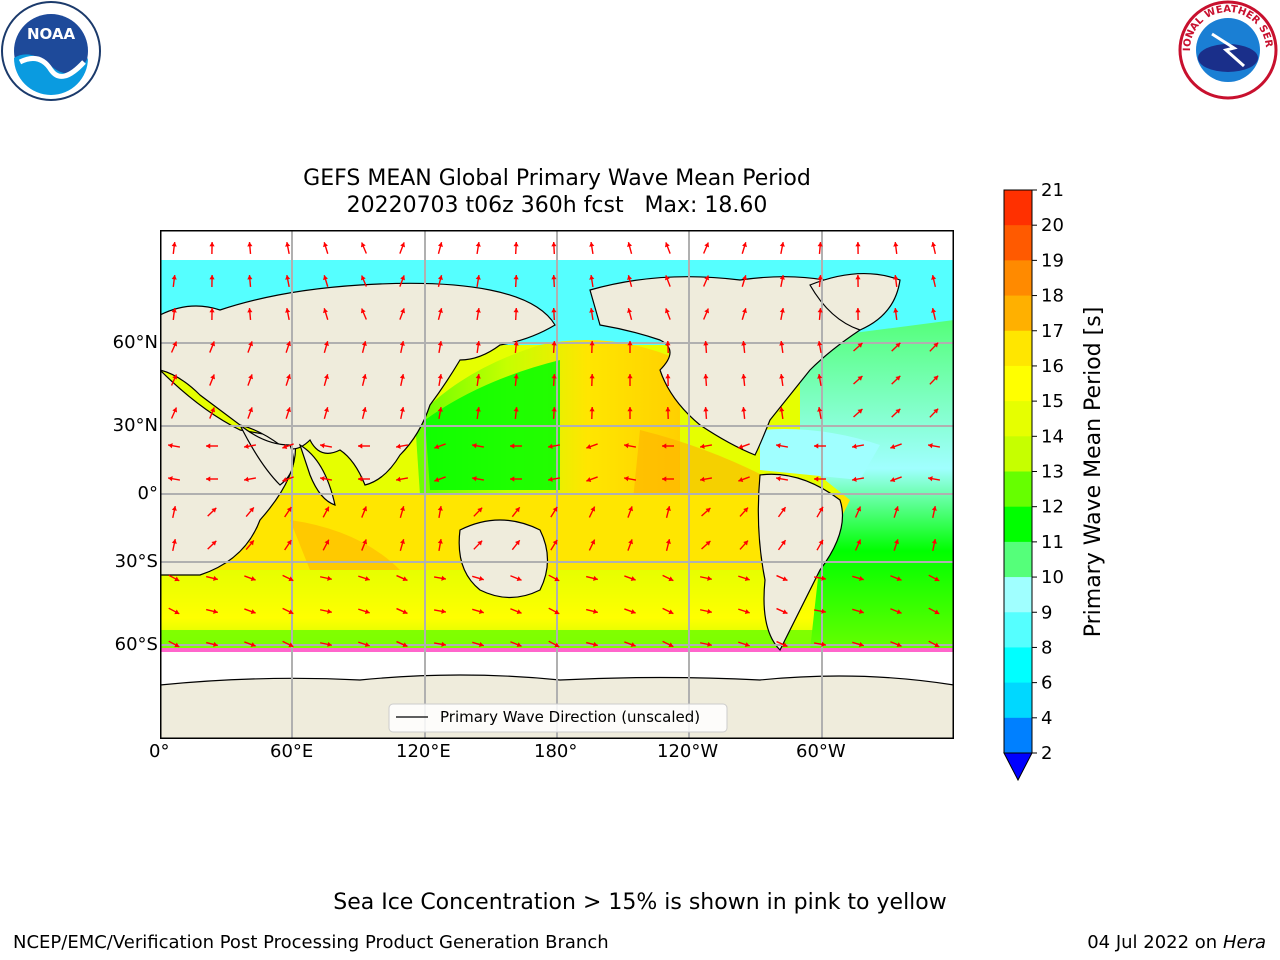  I want to click on map-subtitle: 20220703 t06z 360h fcst Max: 18.60, so click(557, 205).